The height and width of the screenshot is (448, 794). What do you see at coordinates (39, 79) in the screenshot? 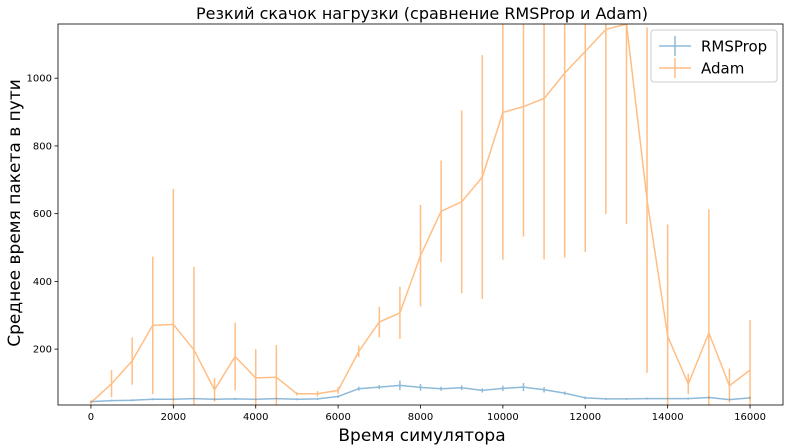
I see `y-tick-label: 1000` at bounding box center [39, 79].